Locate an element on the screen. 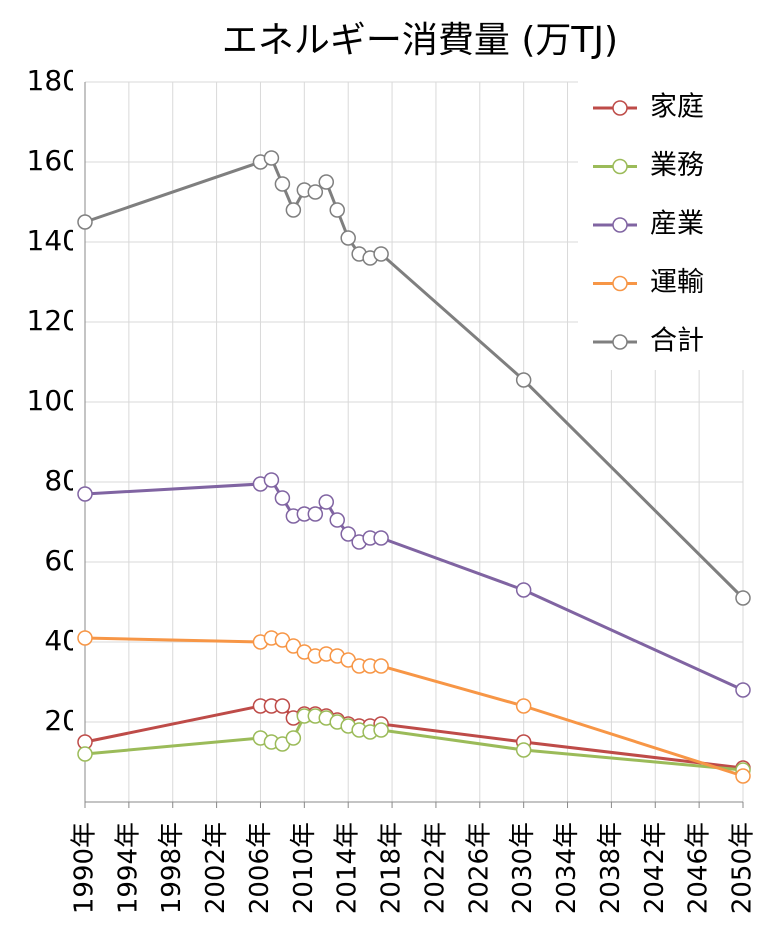 The image size is (767, 936). x-tick-label: 2038年 is located at coordinates (611, 868).